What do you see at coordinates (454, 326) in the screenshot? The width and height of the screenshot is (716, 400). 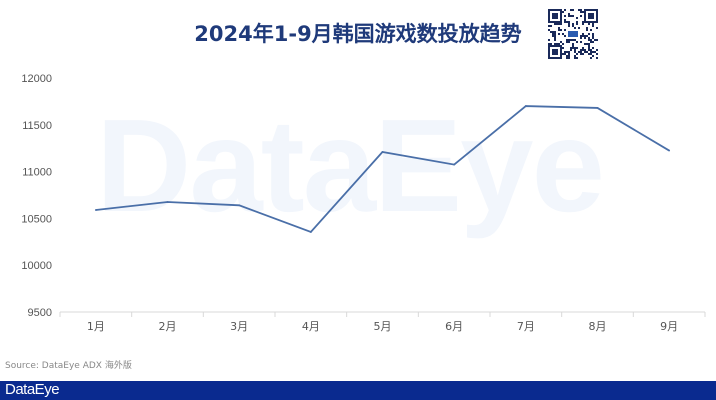 I see `x-tick-label: 6月` at bounding box center [454, 326].